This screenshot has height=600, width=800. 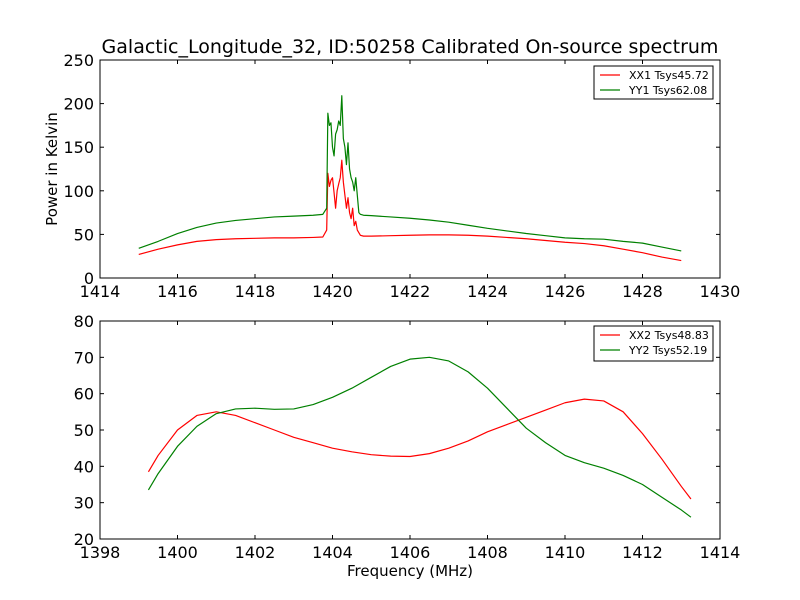 I want to click on x-tick-label: 1420, so click(x=332, y=291).